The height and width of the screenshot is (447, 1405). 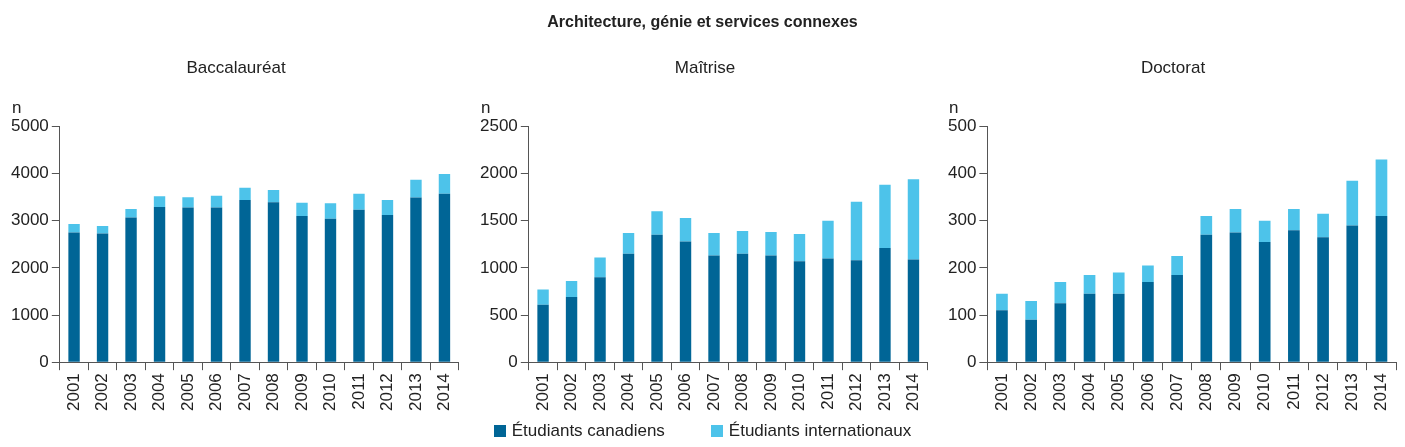 I want to click on x-tick-label: 2005, so click(x=187, y=392).